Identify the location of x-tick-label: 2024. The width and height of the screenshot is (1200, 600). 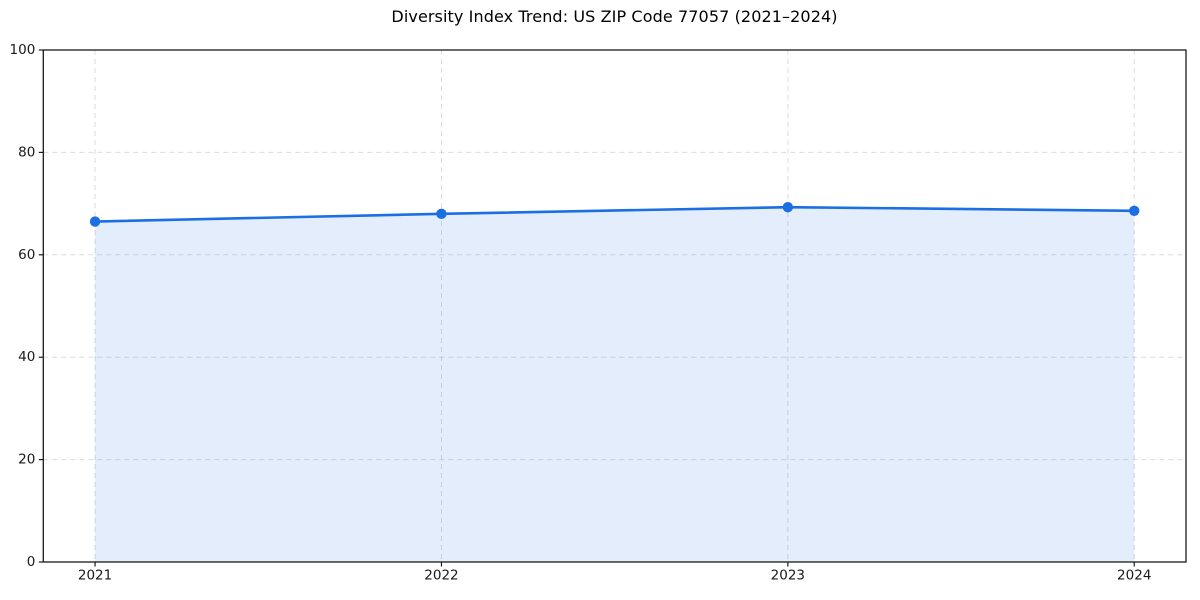
(1134, 576).